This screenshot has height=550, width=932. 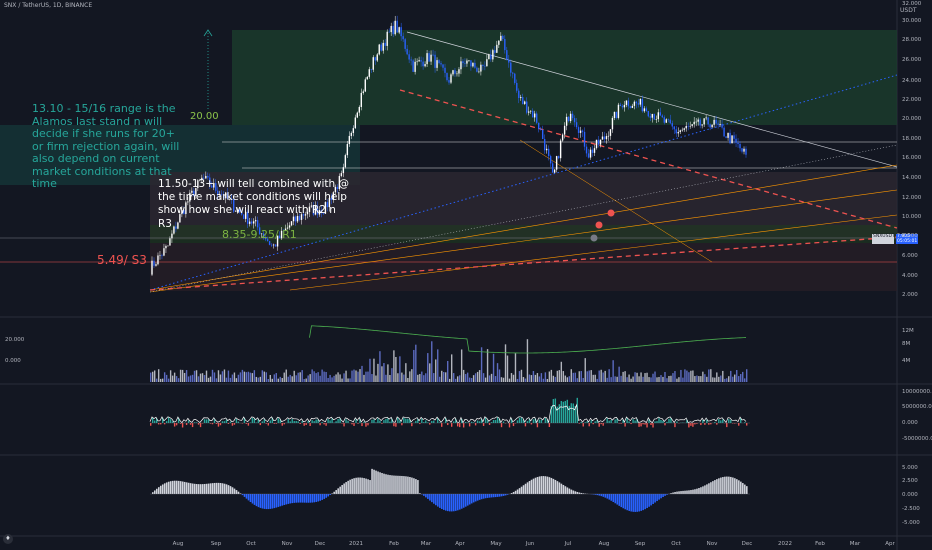 I want to click on chart-header: SNX / TetherUS, 1D, BINANCE, so click(x=48, y=5).